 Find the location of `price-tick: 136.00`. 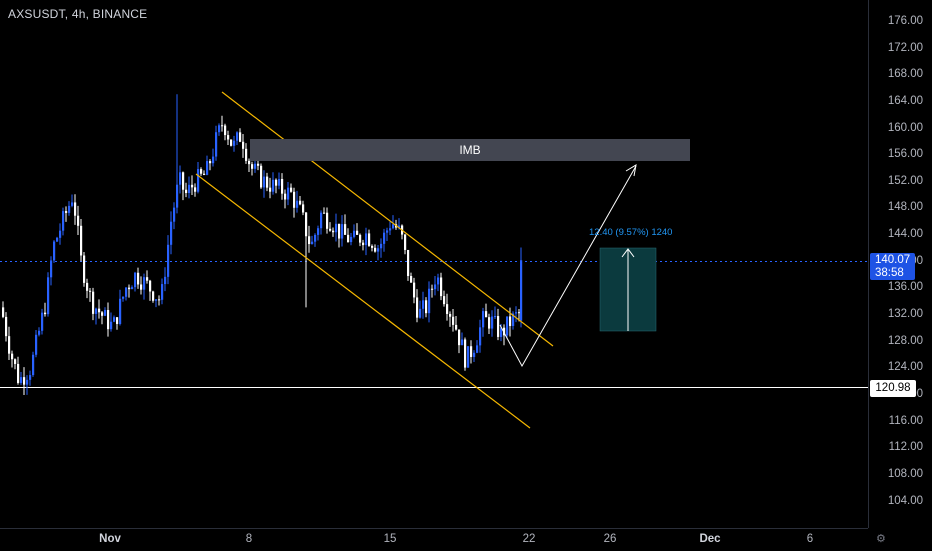

price-tick: 136.00 is located at coordinates (905, 287).